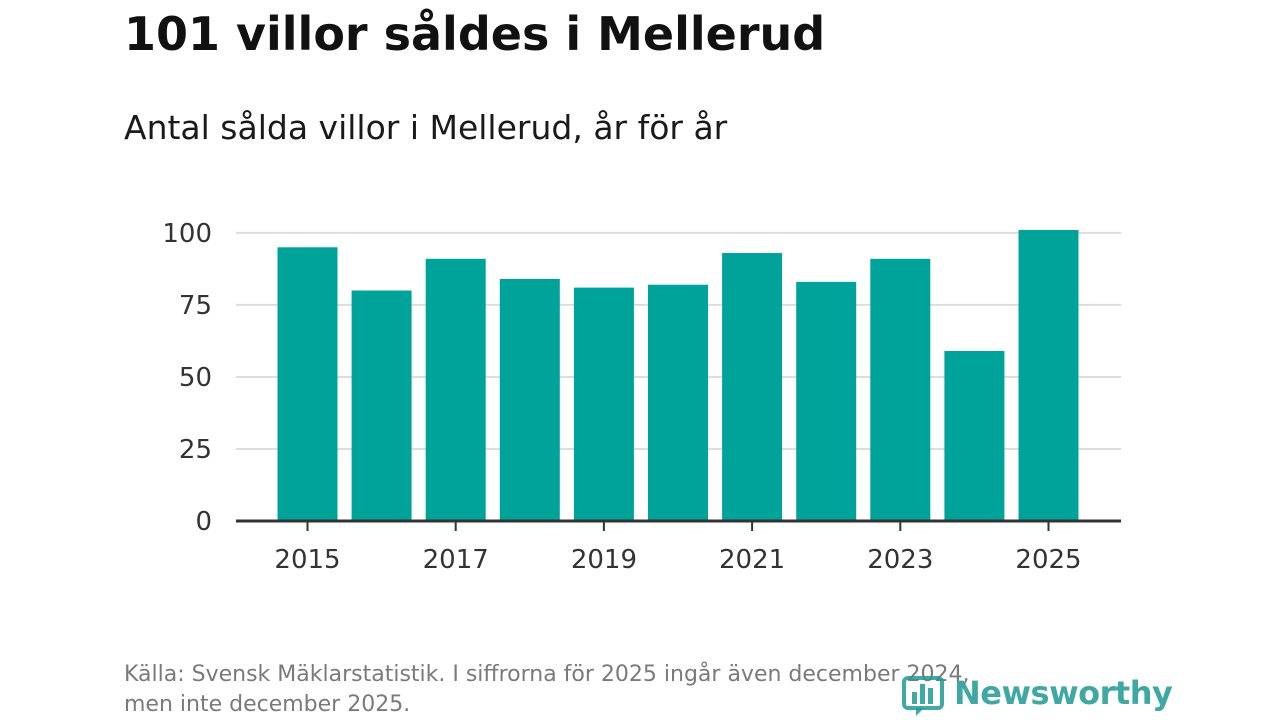 The width and height of the screenshot is (1280, 720). Describe the element at coordinates (604, 560) in the screenshot. I see `x-tick-label: 2019` at that location.